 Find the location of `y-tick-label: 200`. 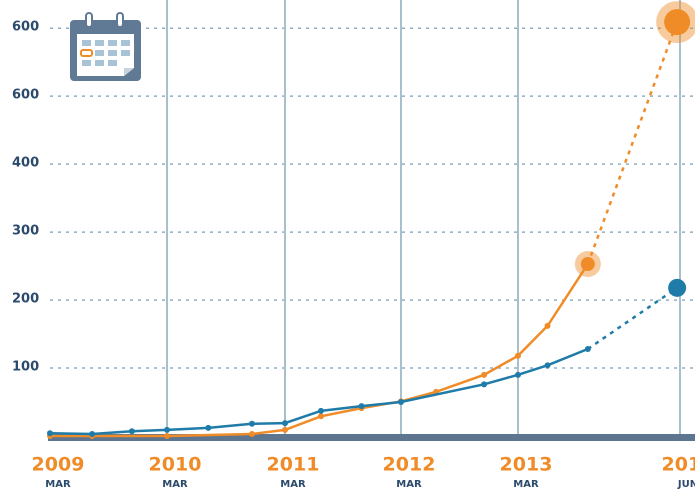

y-tick-label: 200 is located at coordinates (25, 299).